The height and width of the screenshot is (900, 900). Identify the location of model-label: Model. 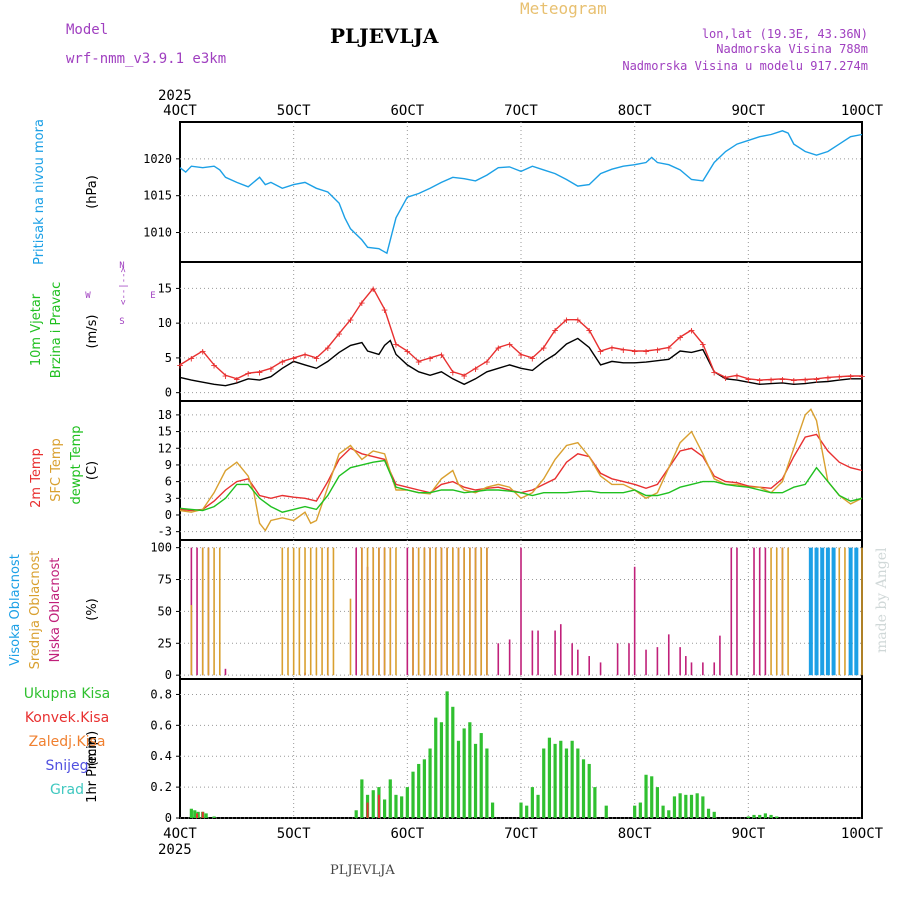
(87, 30).